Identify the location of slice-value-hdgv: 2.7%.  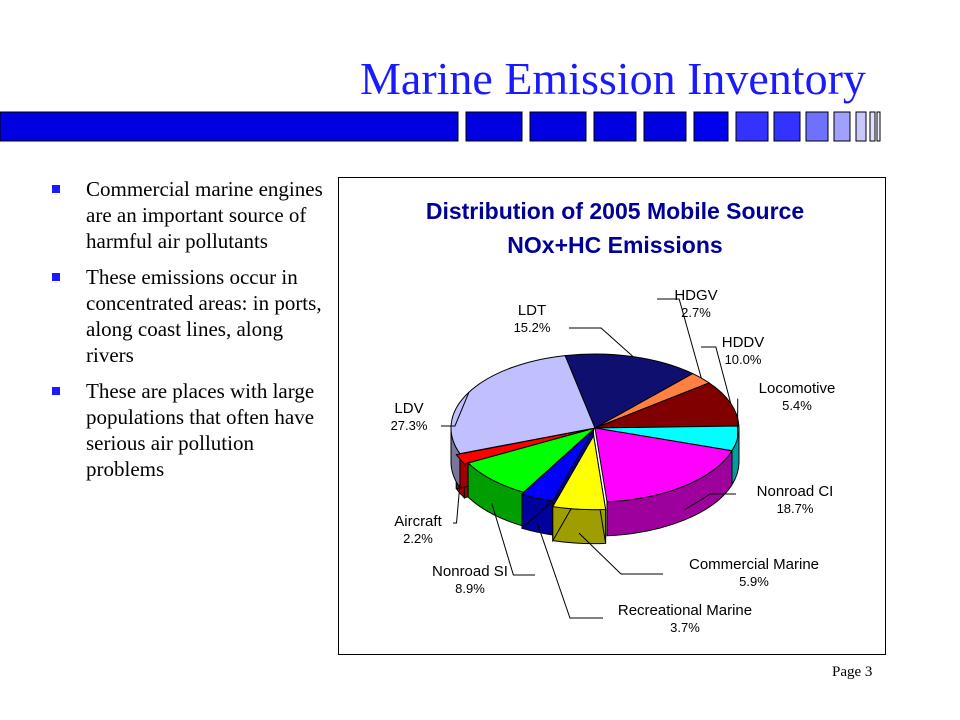
(696, 312).